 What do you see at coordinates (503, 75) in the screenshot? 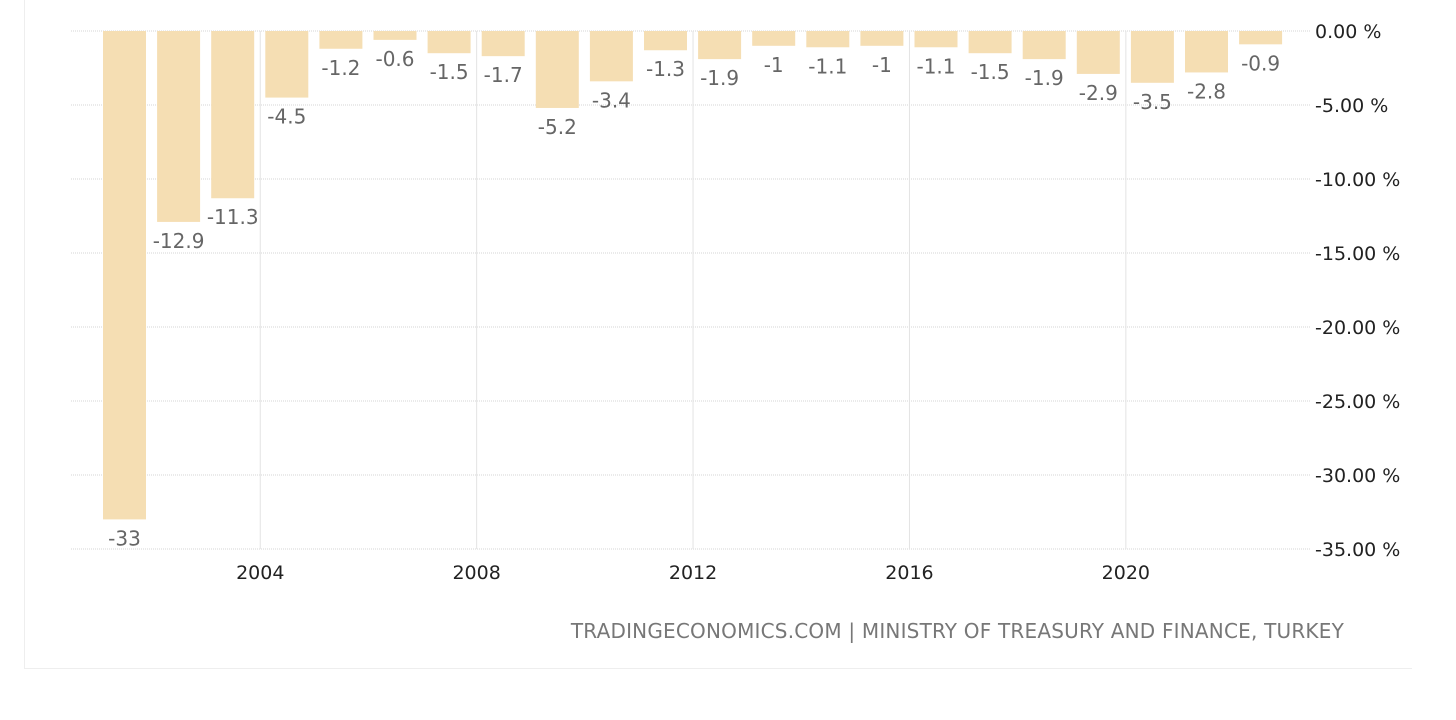
I see `data-label: -1.7` at bounding box center [503, 75].